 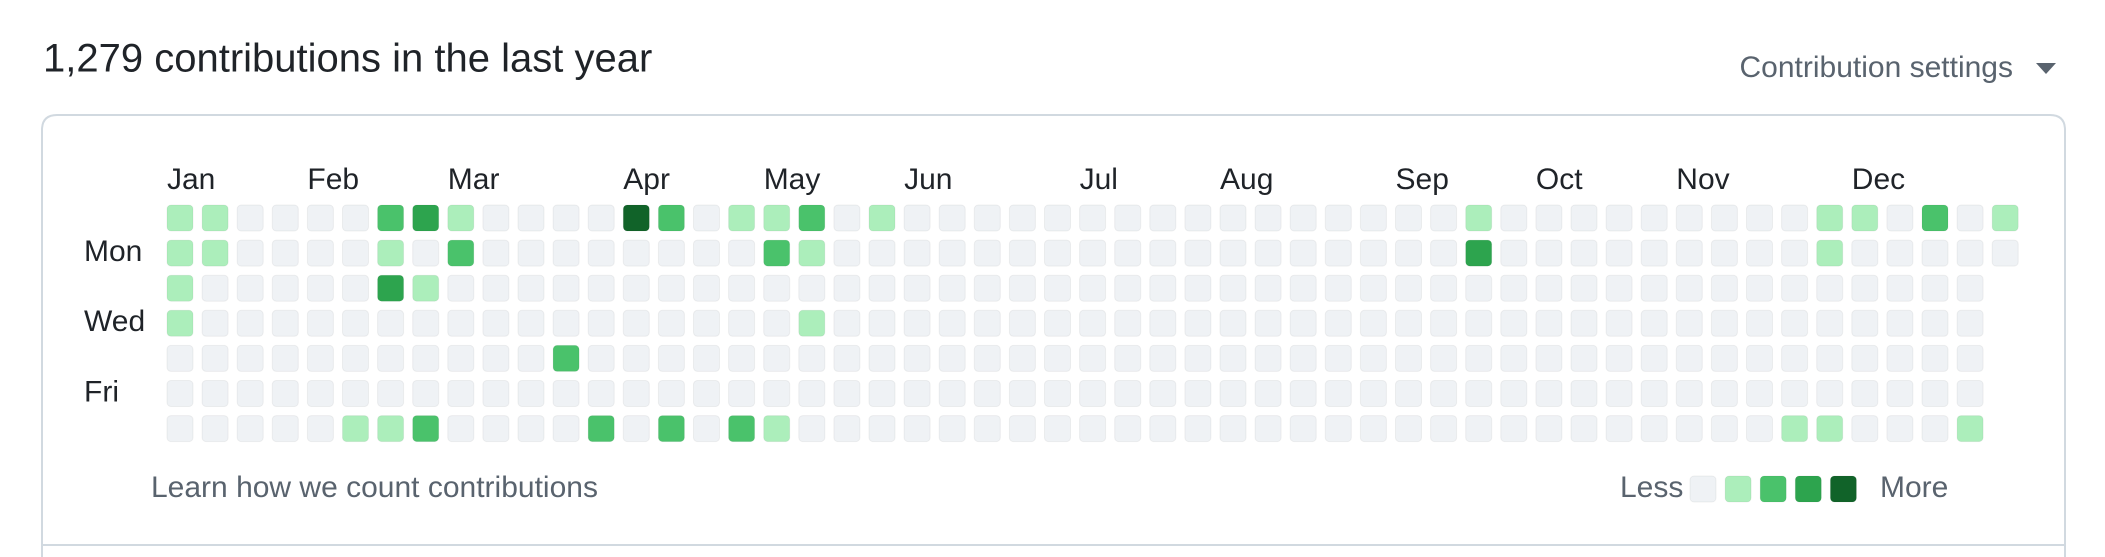 I want to click on month-label: Sep, so click(x=1422, y=179).